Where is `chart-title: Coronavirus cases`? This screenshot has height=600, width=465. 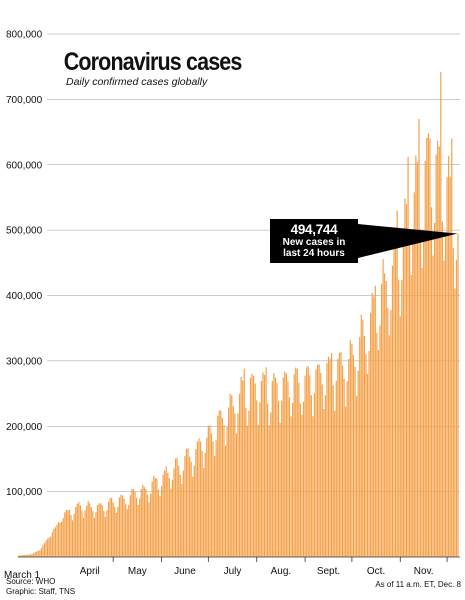
chart-title: Coronavirus cases is located at coordinates (153, 62).